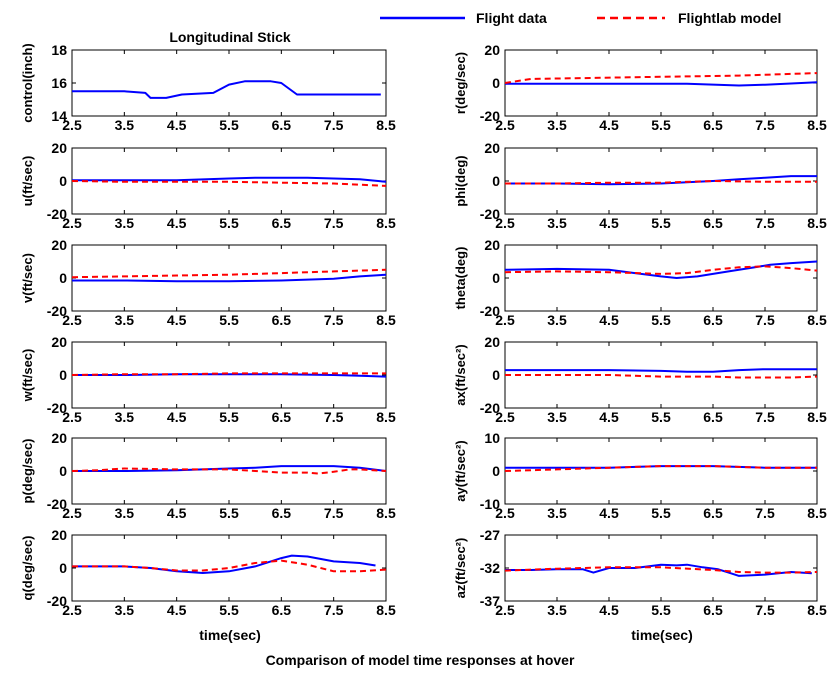 This screenshot has height=673, width=832. I want to click on y-tick-label: 14, so click(59, 116).